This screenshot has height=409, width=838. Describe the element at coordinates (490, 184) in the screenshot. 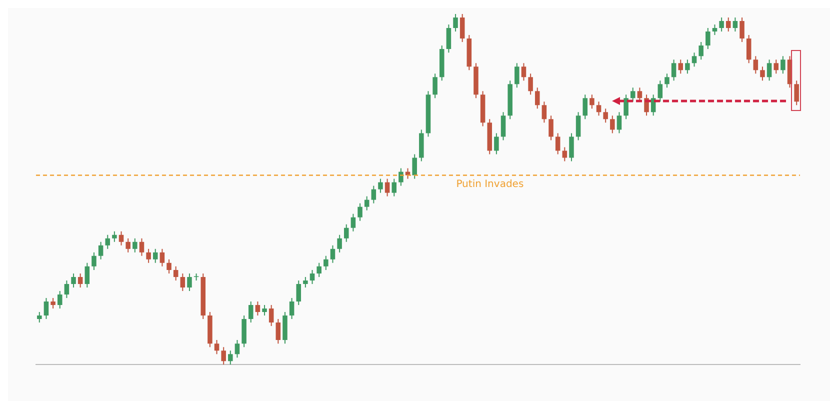

I see `ref-line-label: Putin Invades` at that location.